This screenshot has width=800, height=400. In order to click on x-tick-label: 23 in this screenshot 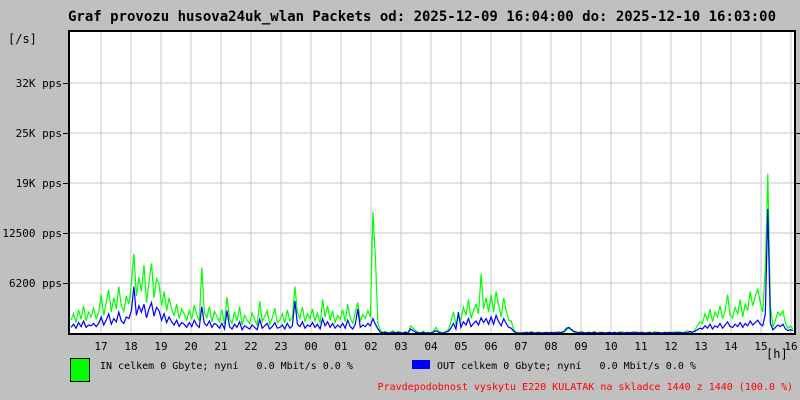, I will do `click(281, 346)`.